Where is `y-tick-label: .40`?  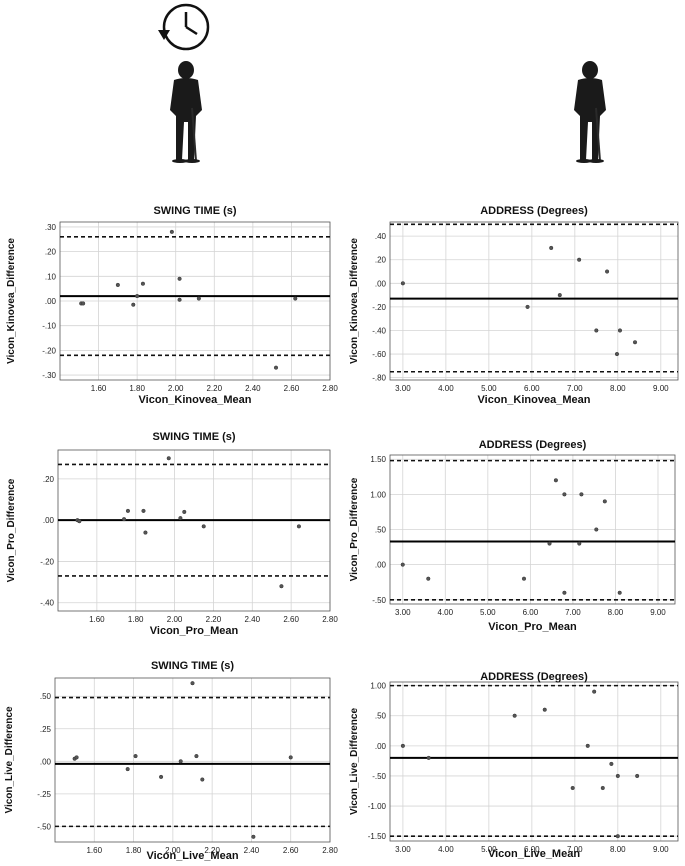
y-tick-label: .40 is located at coordinates (381, 236).